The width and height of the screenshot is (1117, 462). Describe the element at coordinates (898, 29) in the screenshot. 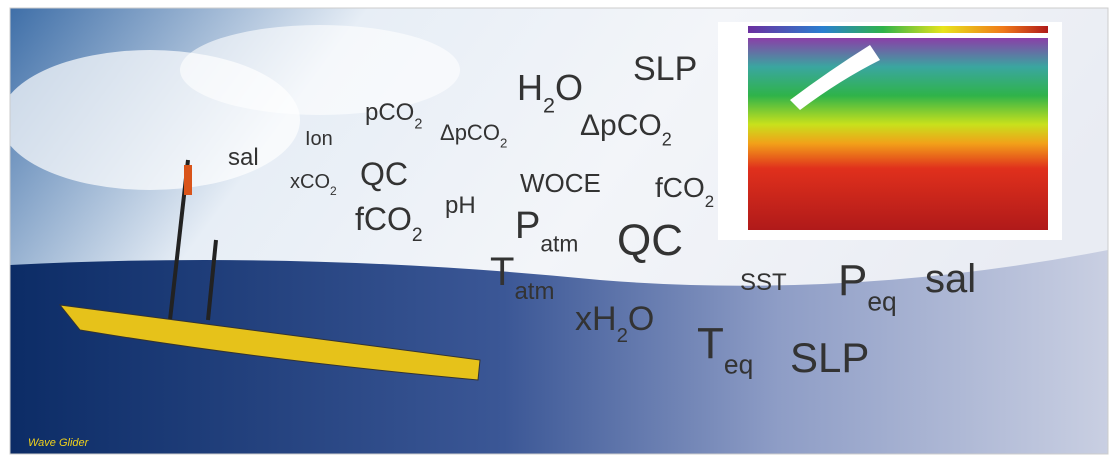

I see `colorbar` at that location.